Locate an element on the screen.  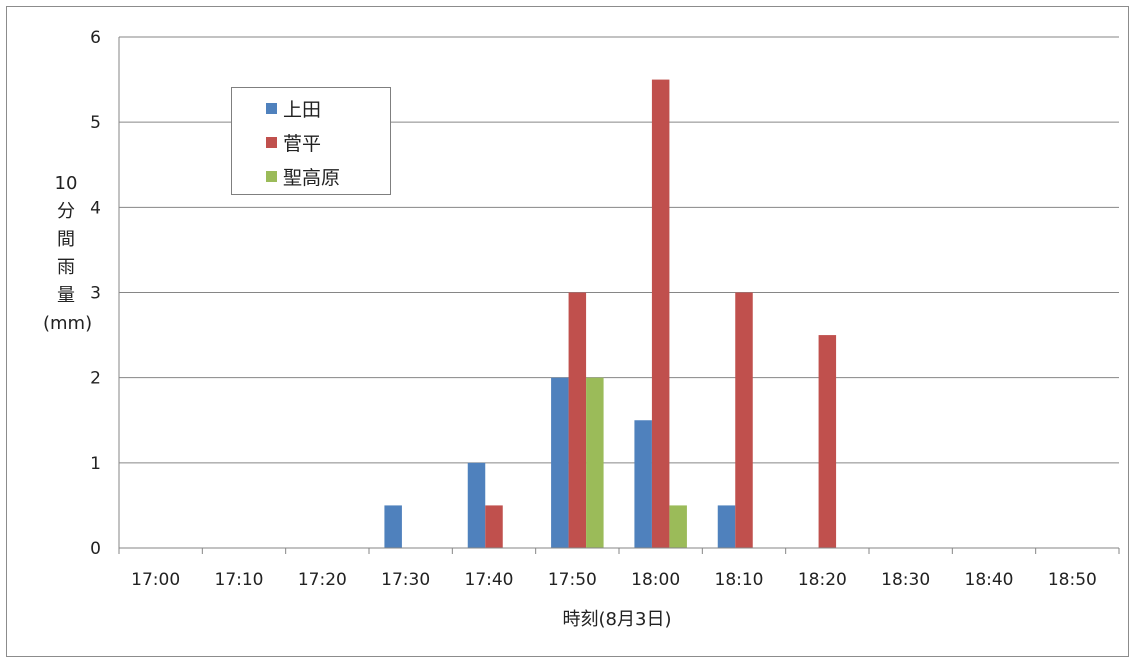
x-tick-label-18:40: 18:40 is located at coordinates (989, 580).